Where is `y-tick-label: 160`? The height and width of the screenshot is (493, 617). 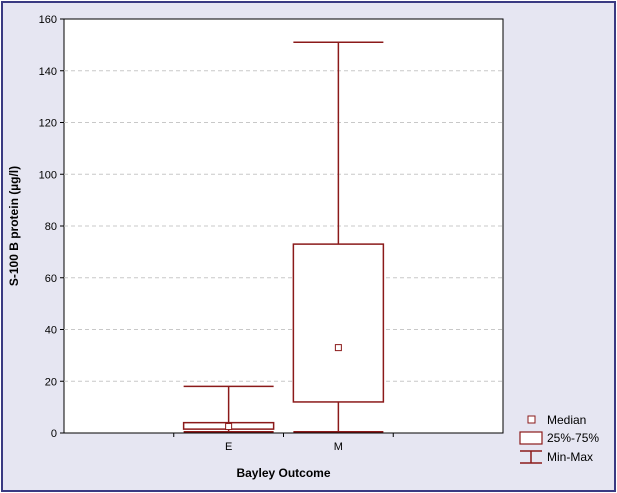
y-tick-label: 160 is located at coordinates (48, 20).